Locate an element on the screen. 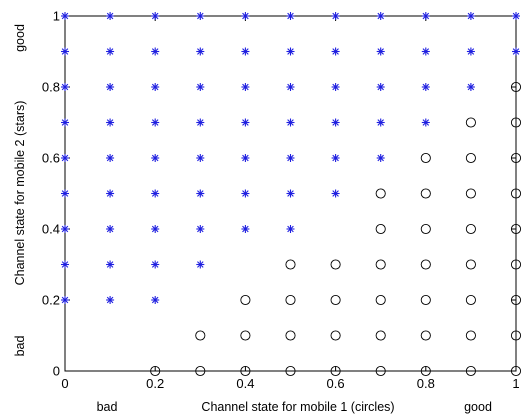  y-axis-label: Channel state for mobile 2 (stars) is located at coordinates (20, 193).